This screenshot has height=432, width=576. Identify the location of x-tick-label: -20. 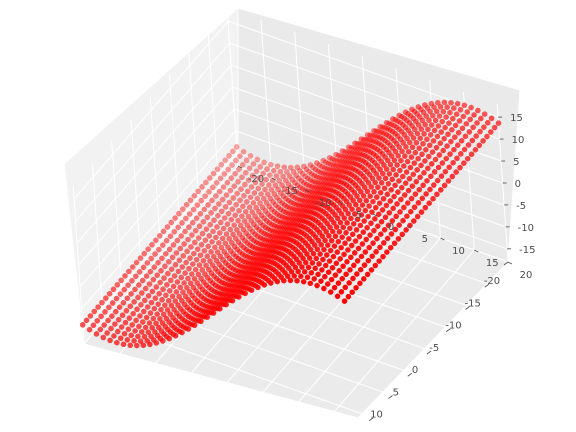
(492, 281).